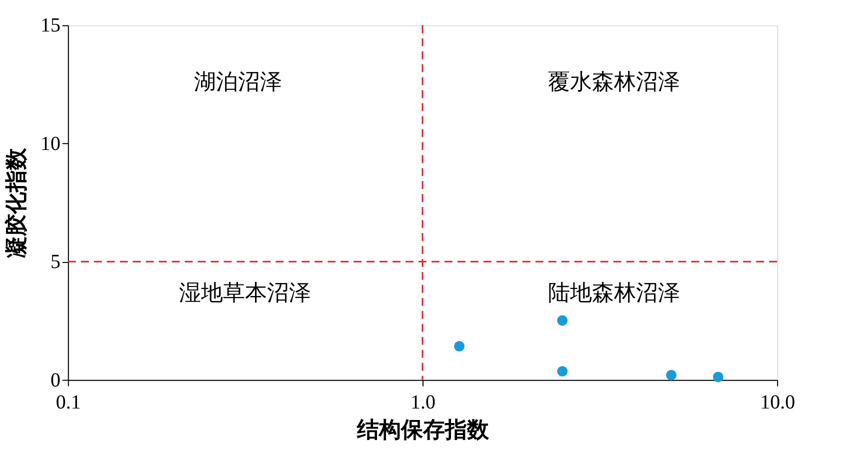  I want to click on x-tick-label: 10.0, so click(778, 402).